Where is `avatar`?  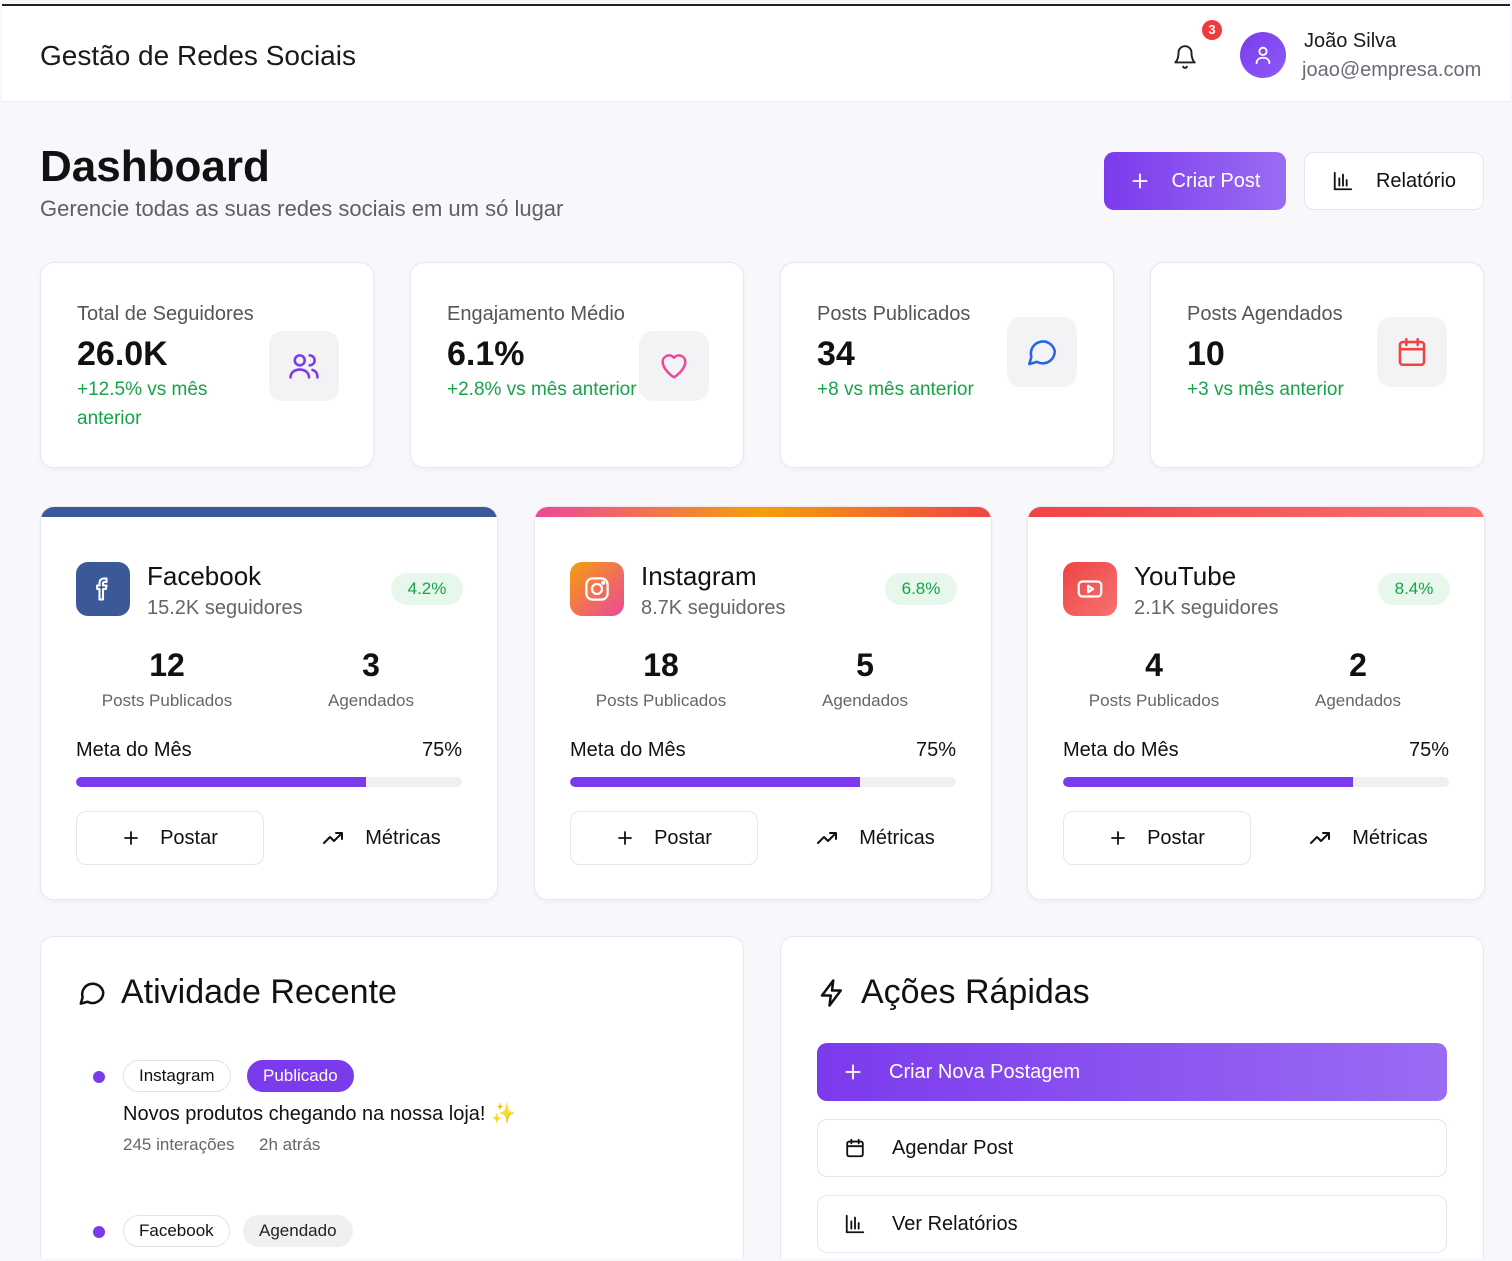
avatar is located at coordinates (1263, 55).